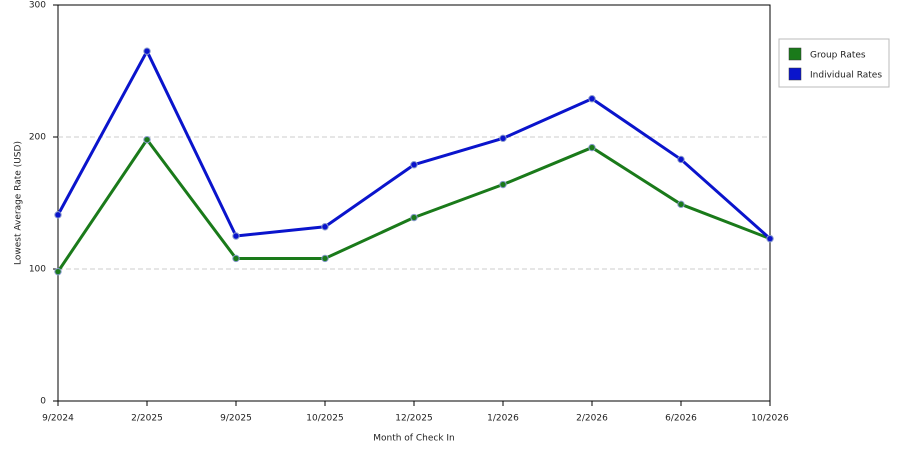 The width and height of the screenshot is (900, 450). Describe the element at coordinates (838, 56) in the screenshot. I see `legend-label: Group Rates` at that location.